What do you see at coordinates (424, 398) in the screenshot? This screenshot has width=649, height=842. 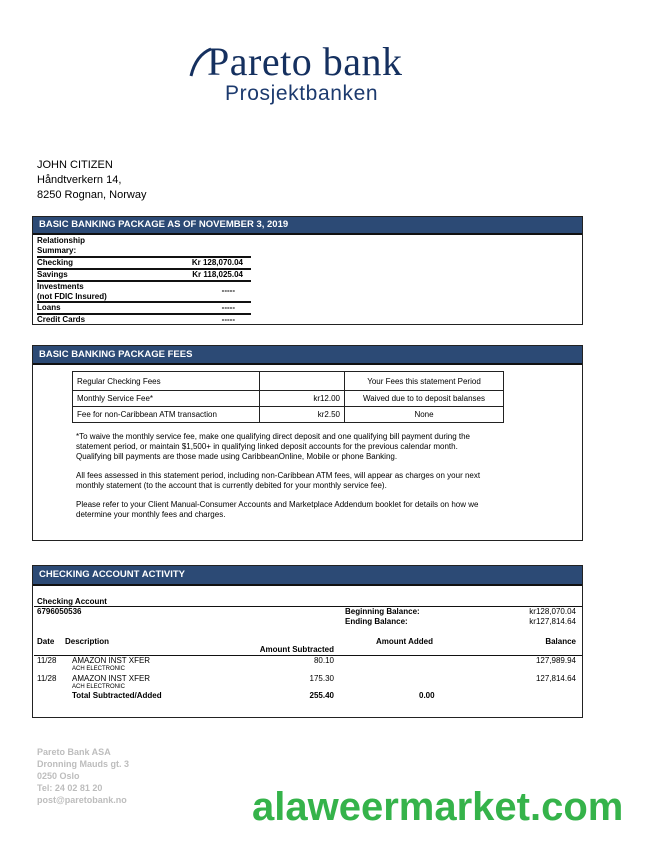 I see `fee-yours: Waived due to to deposit balanses` at bounding box center [424, 398].